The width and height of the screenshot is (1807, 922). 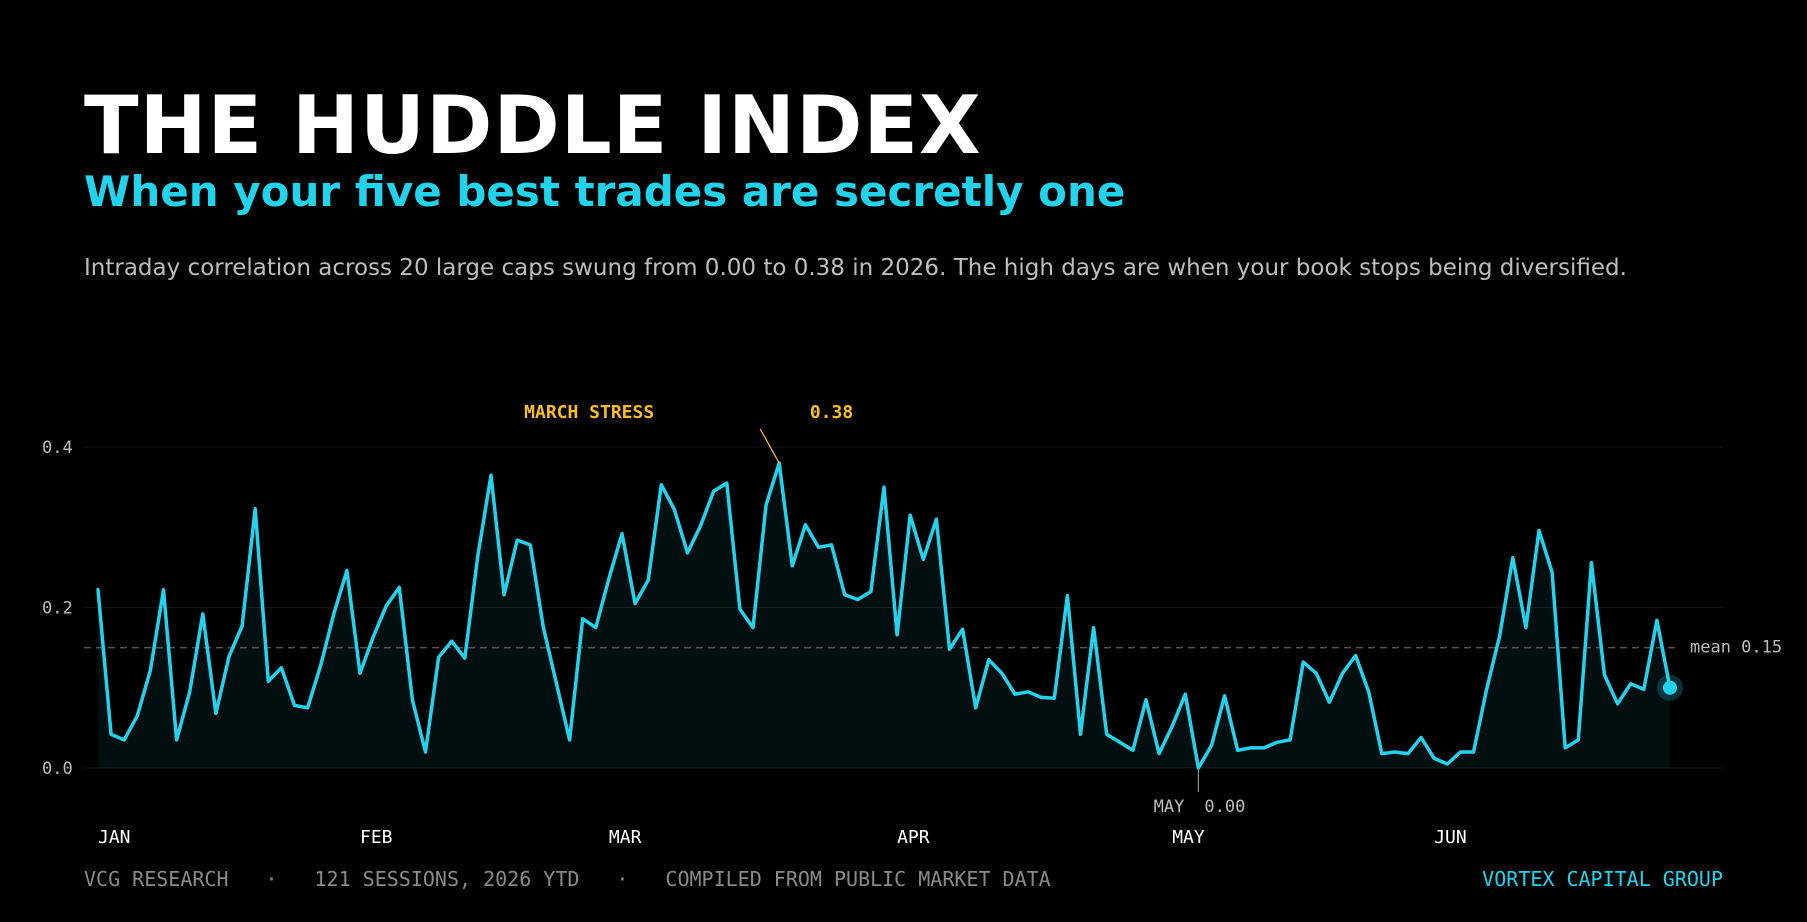 What do you see at coordinates (858, 879) in the screenshot?
I see `footer-compiled: COMPILED FROM PUBLIC MARKET DATA` at bounding box center [858, 879].